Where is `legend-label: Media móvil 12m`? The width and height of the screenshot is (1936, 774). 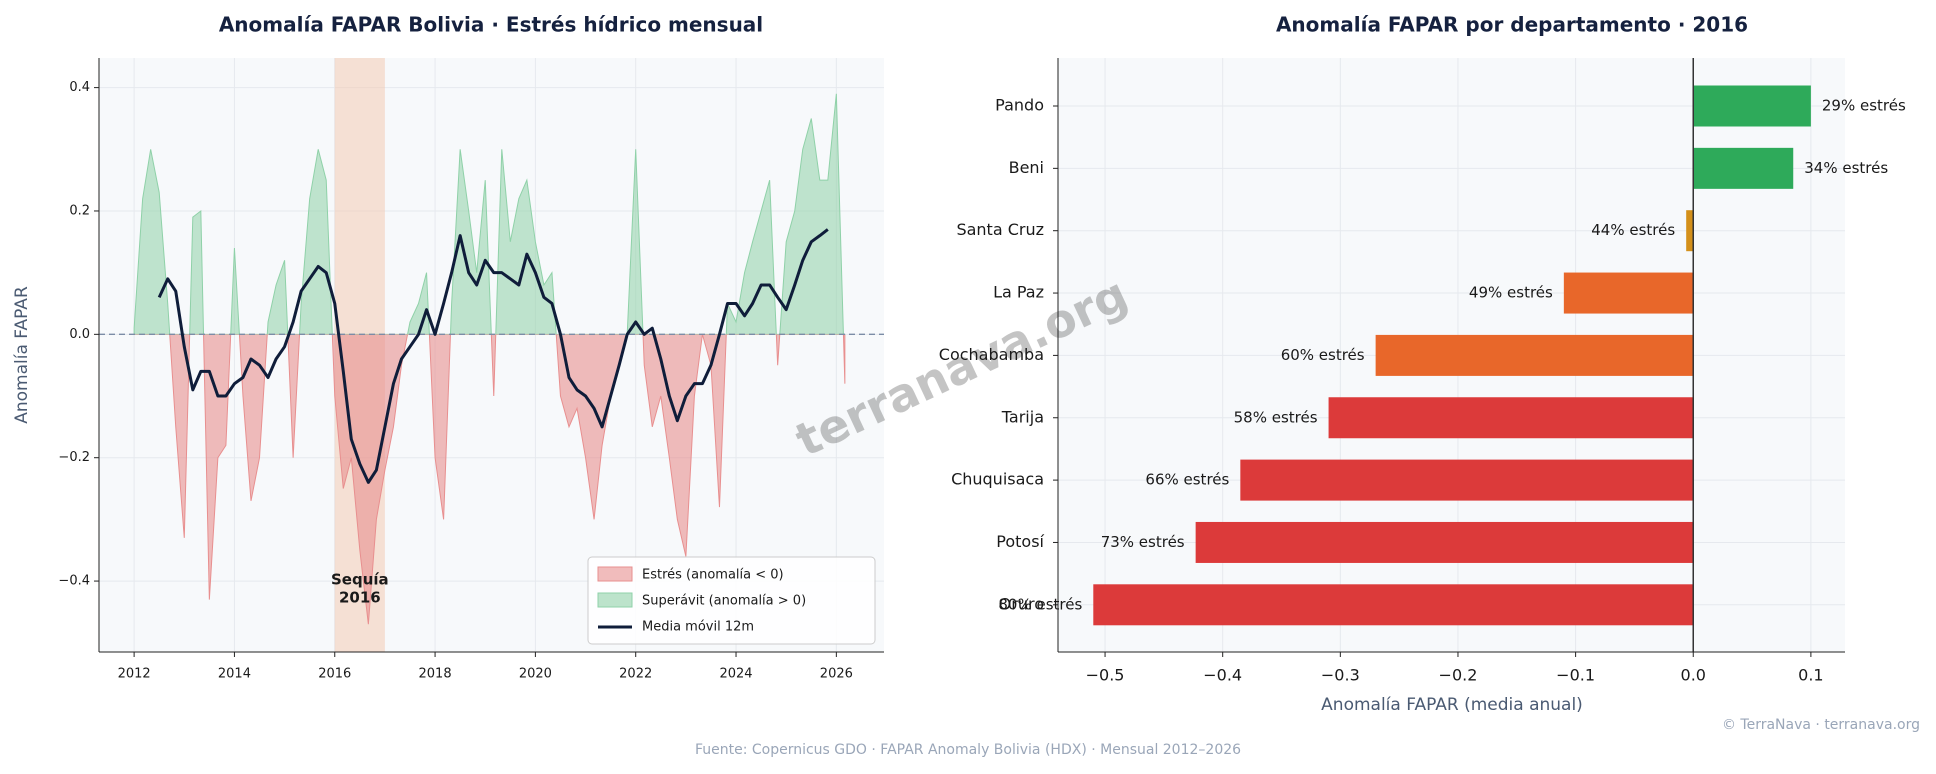 legend-label: Media móvil 12m is located at coordinates (698, 627).